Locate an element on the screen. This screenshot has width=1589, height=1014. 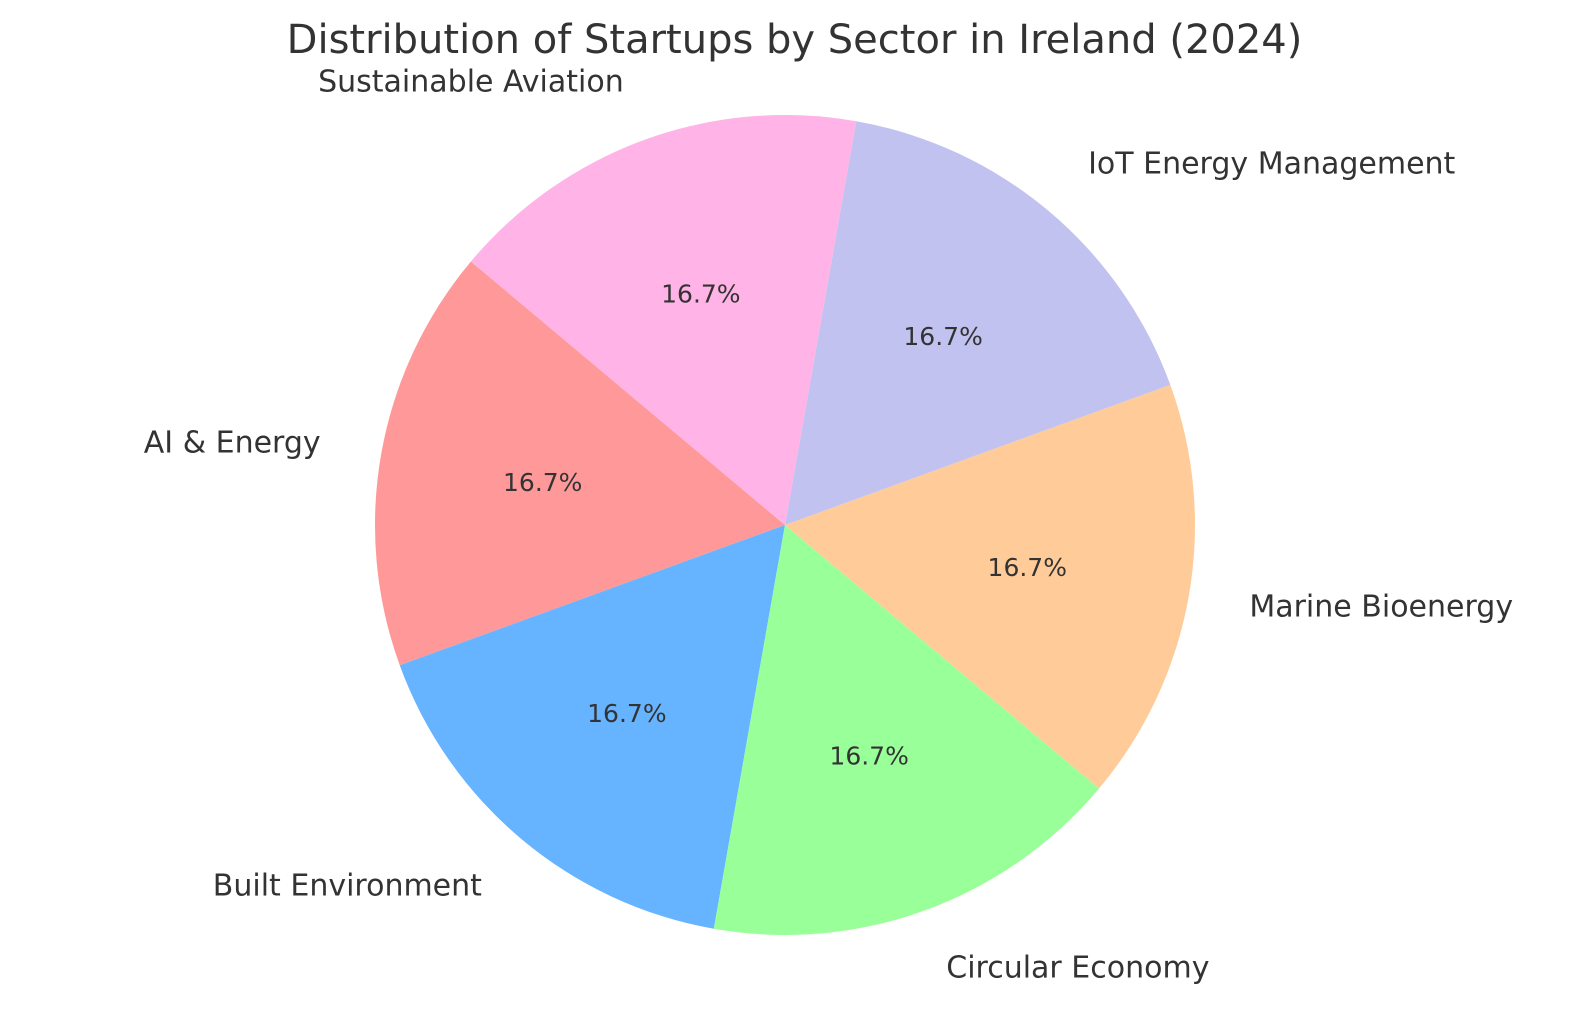
slice-percent-circular-economy: 16.7% is located at coordinates (868, 756).